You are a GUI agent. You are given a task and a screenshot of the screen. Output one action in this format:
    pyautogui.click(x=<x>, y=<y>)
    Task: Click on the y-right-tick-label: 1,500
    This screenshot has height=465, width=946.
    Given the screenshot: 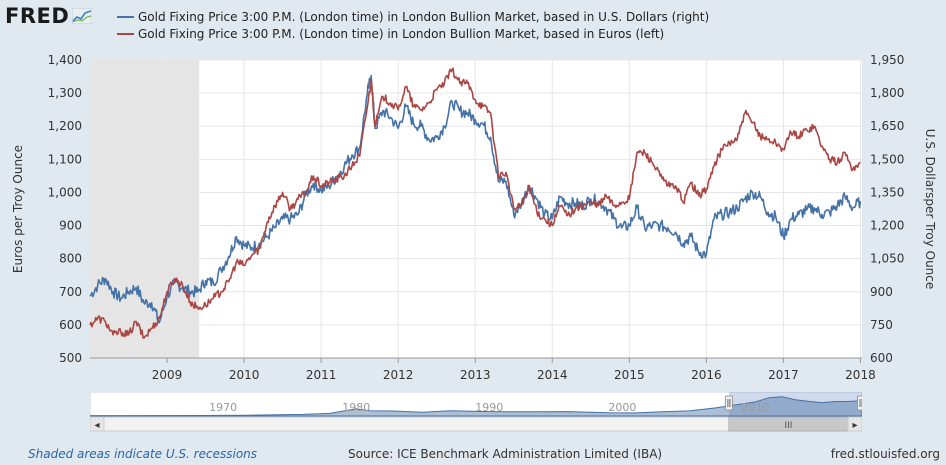 What is the action you would take?
    pyautogui.click(x=887, y=159)
    